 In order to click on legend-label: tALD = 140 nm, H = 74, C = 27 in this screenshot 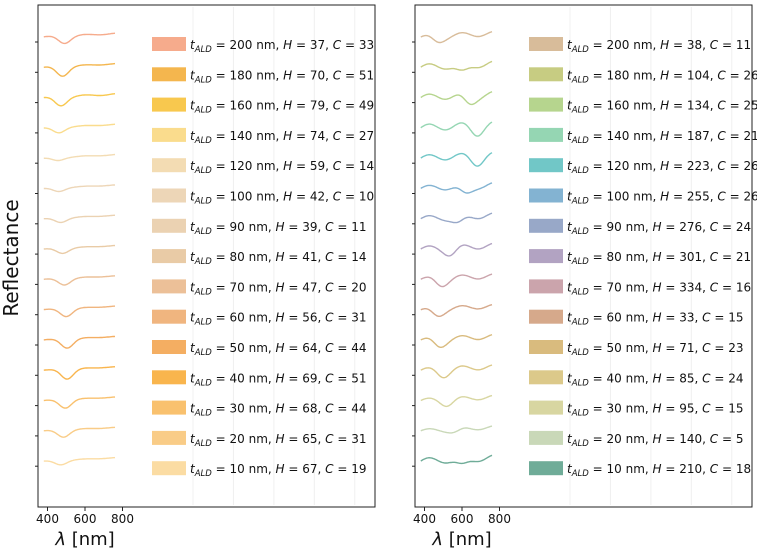, I will do `click(282, 137)`.